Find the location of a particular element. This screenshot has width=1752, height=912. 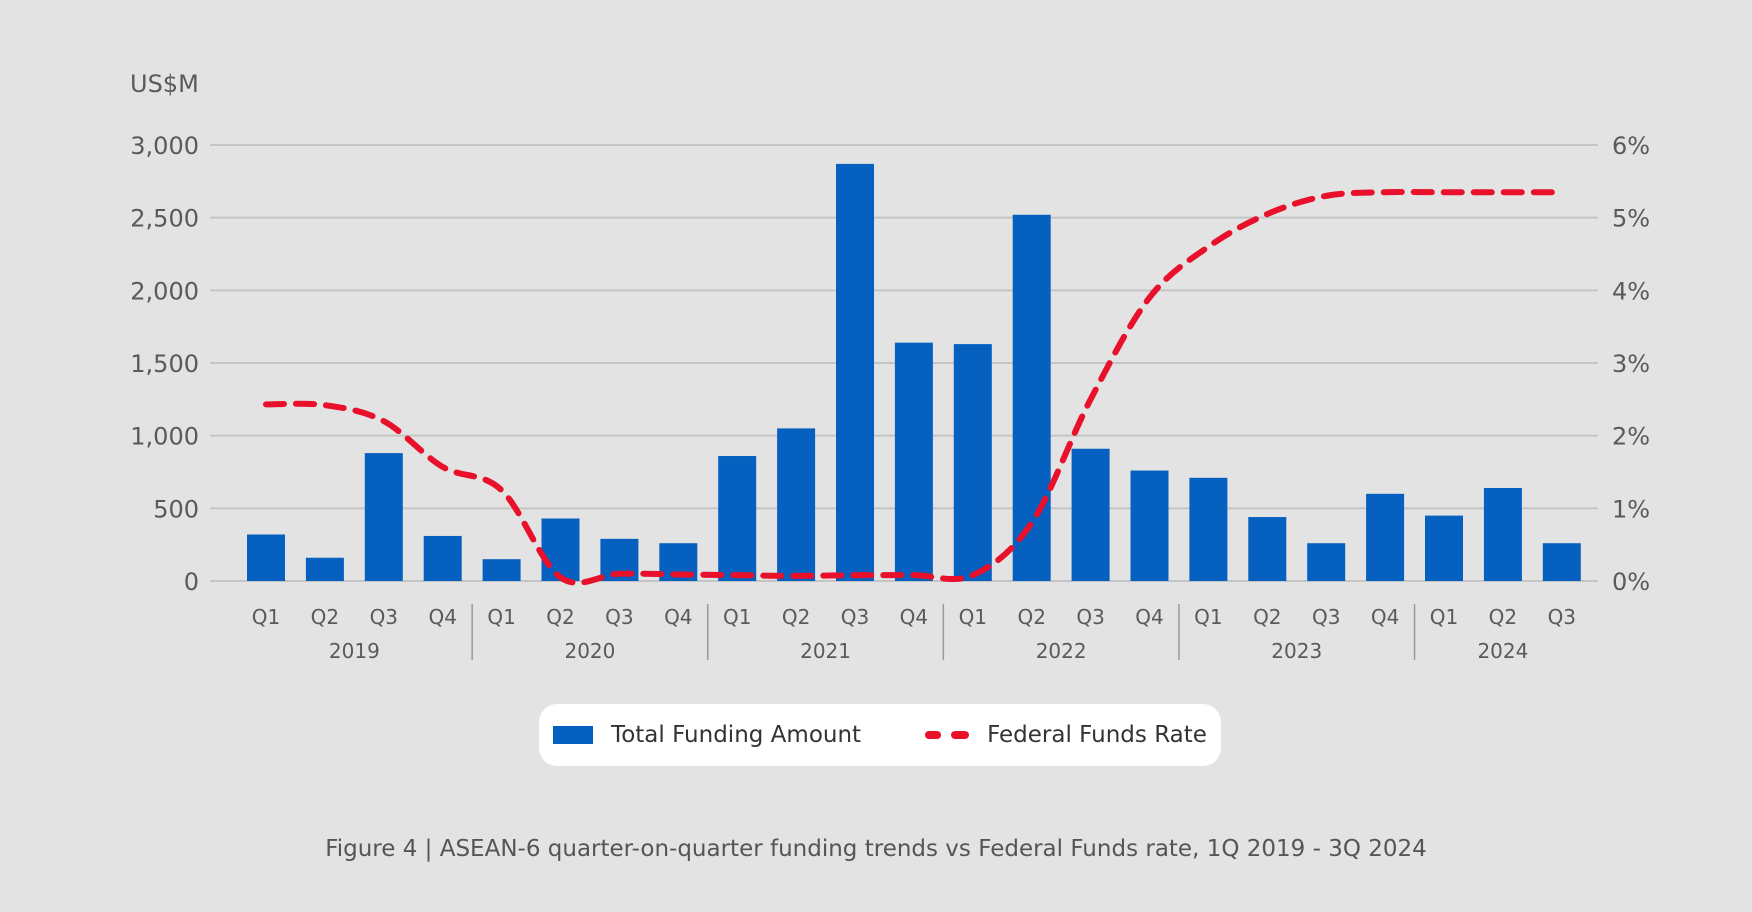

y-right-tick-label: 6% is located at coordinates (1631, 146).